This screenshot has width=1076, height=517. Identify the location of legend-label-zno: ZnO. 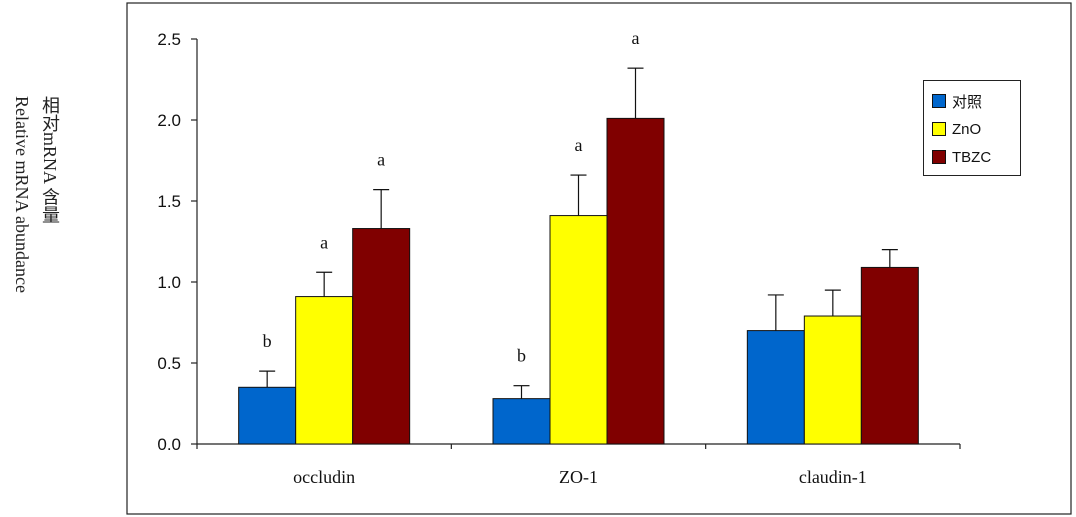
(967, 129).